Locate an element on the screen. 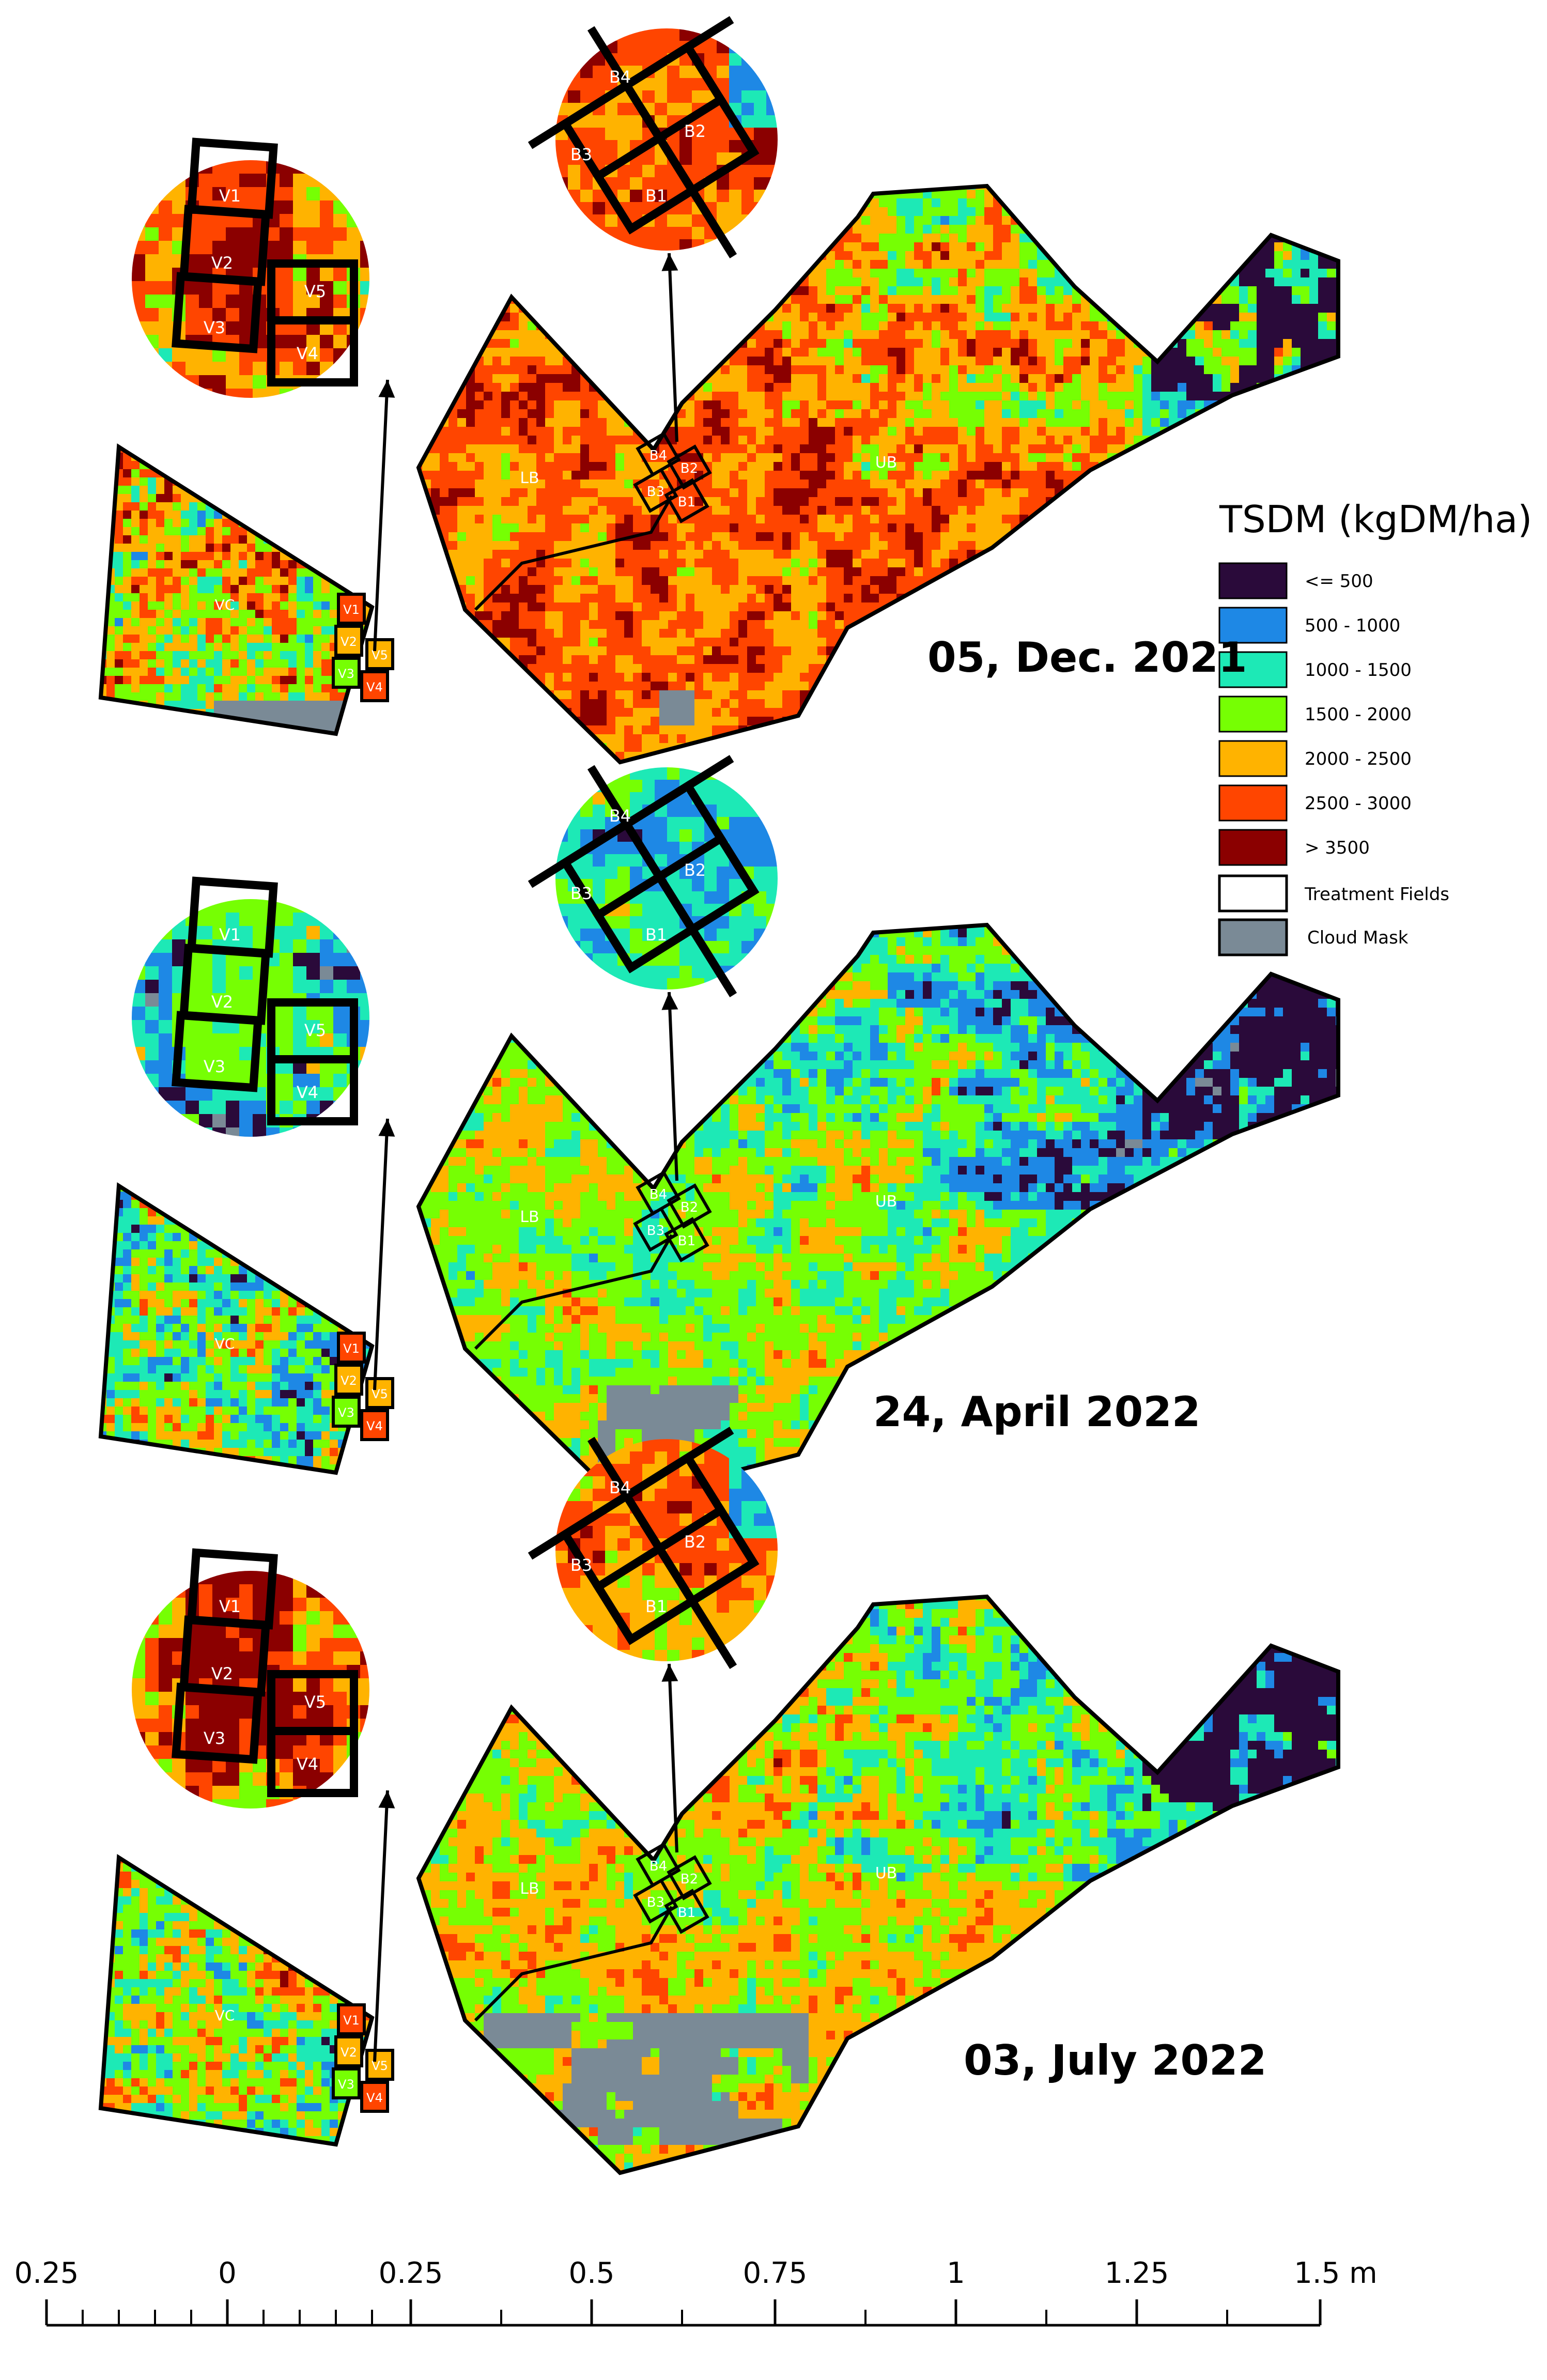 The image size is (1547, 2380). label-b2: B2 is located at coordinates (689, 469).